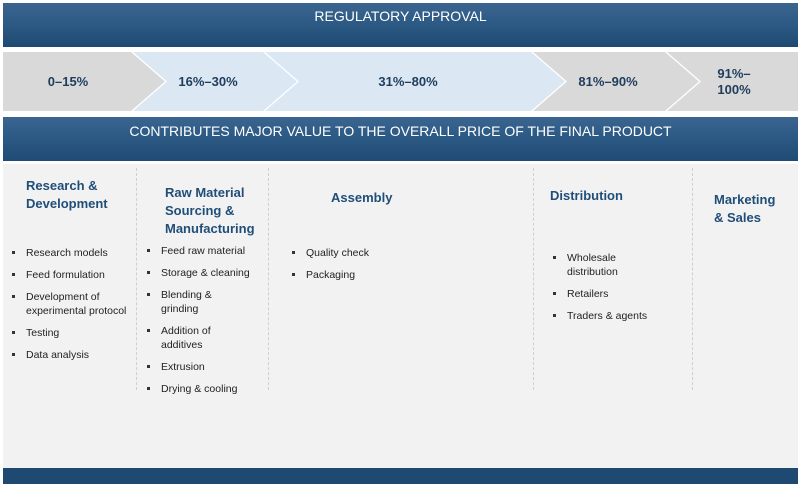  What do you see at coordinates (71, 304) in the screenshot?
I see `list-item: Development of experimental protocol` at bounding box center [71, 304].